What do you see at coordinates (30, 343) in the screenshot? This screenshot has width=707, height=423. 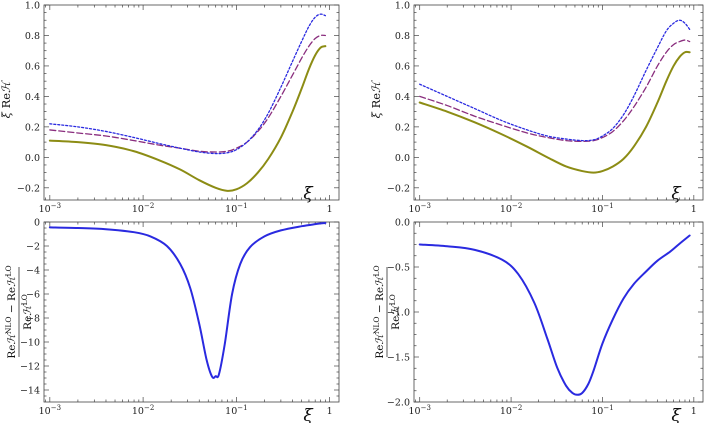 I see `y-tick-label: −10` at bounding box center [30, 343].